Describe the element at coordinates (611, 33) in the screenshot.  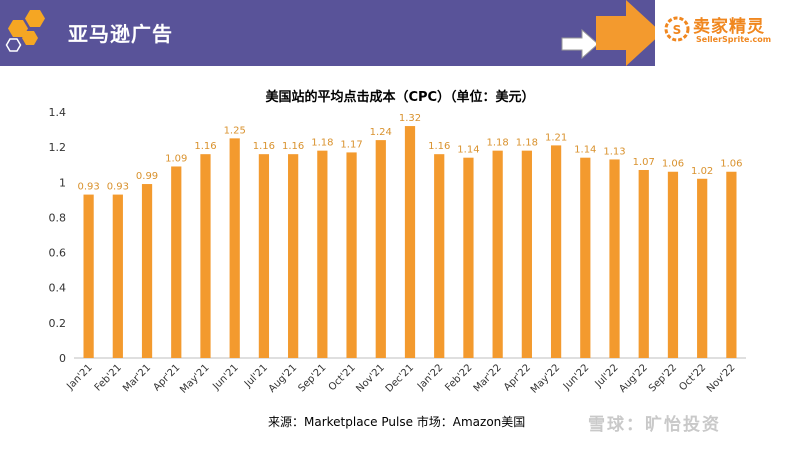
I see `arrow-right-icon` at that location.